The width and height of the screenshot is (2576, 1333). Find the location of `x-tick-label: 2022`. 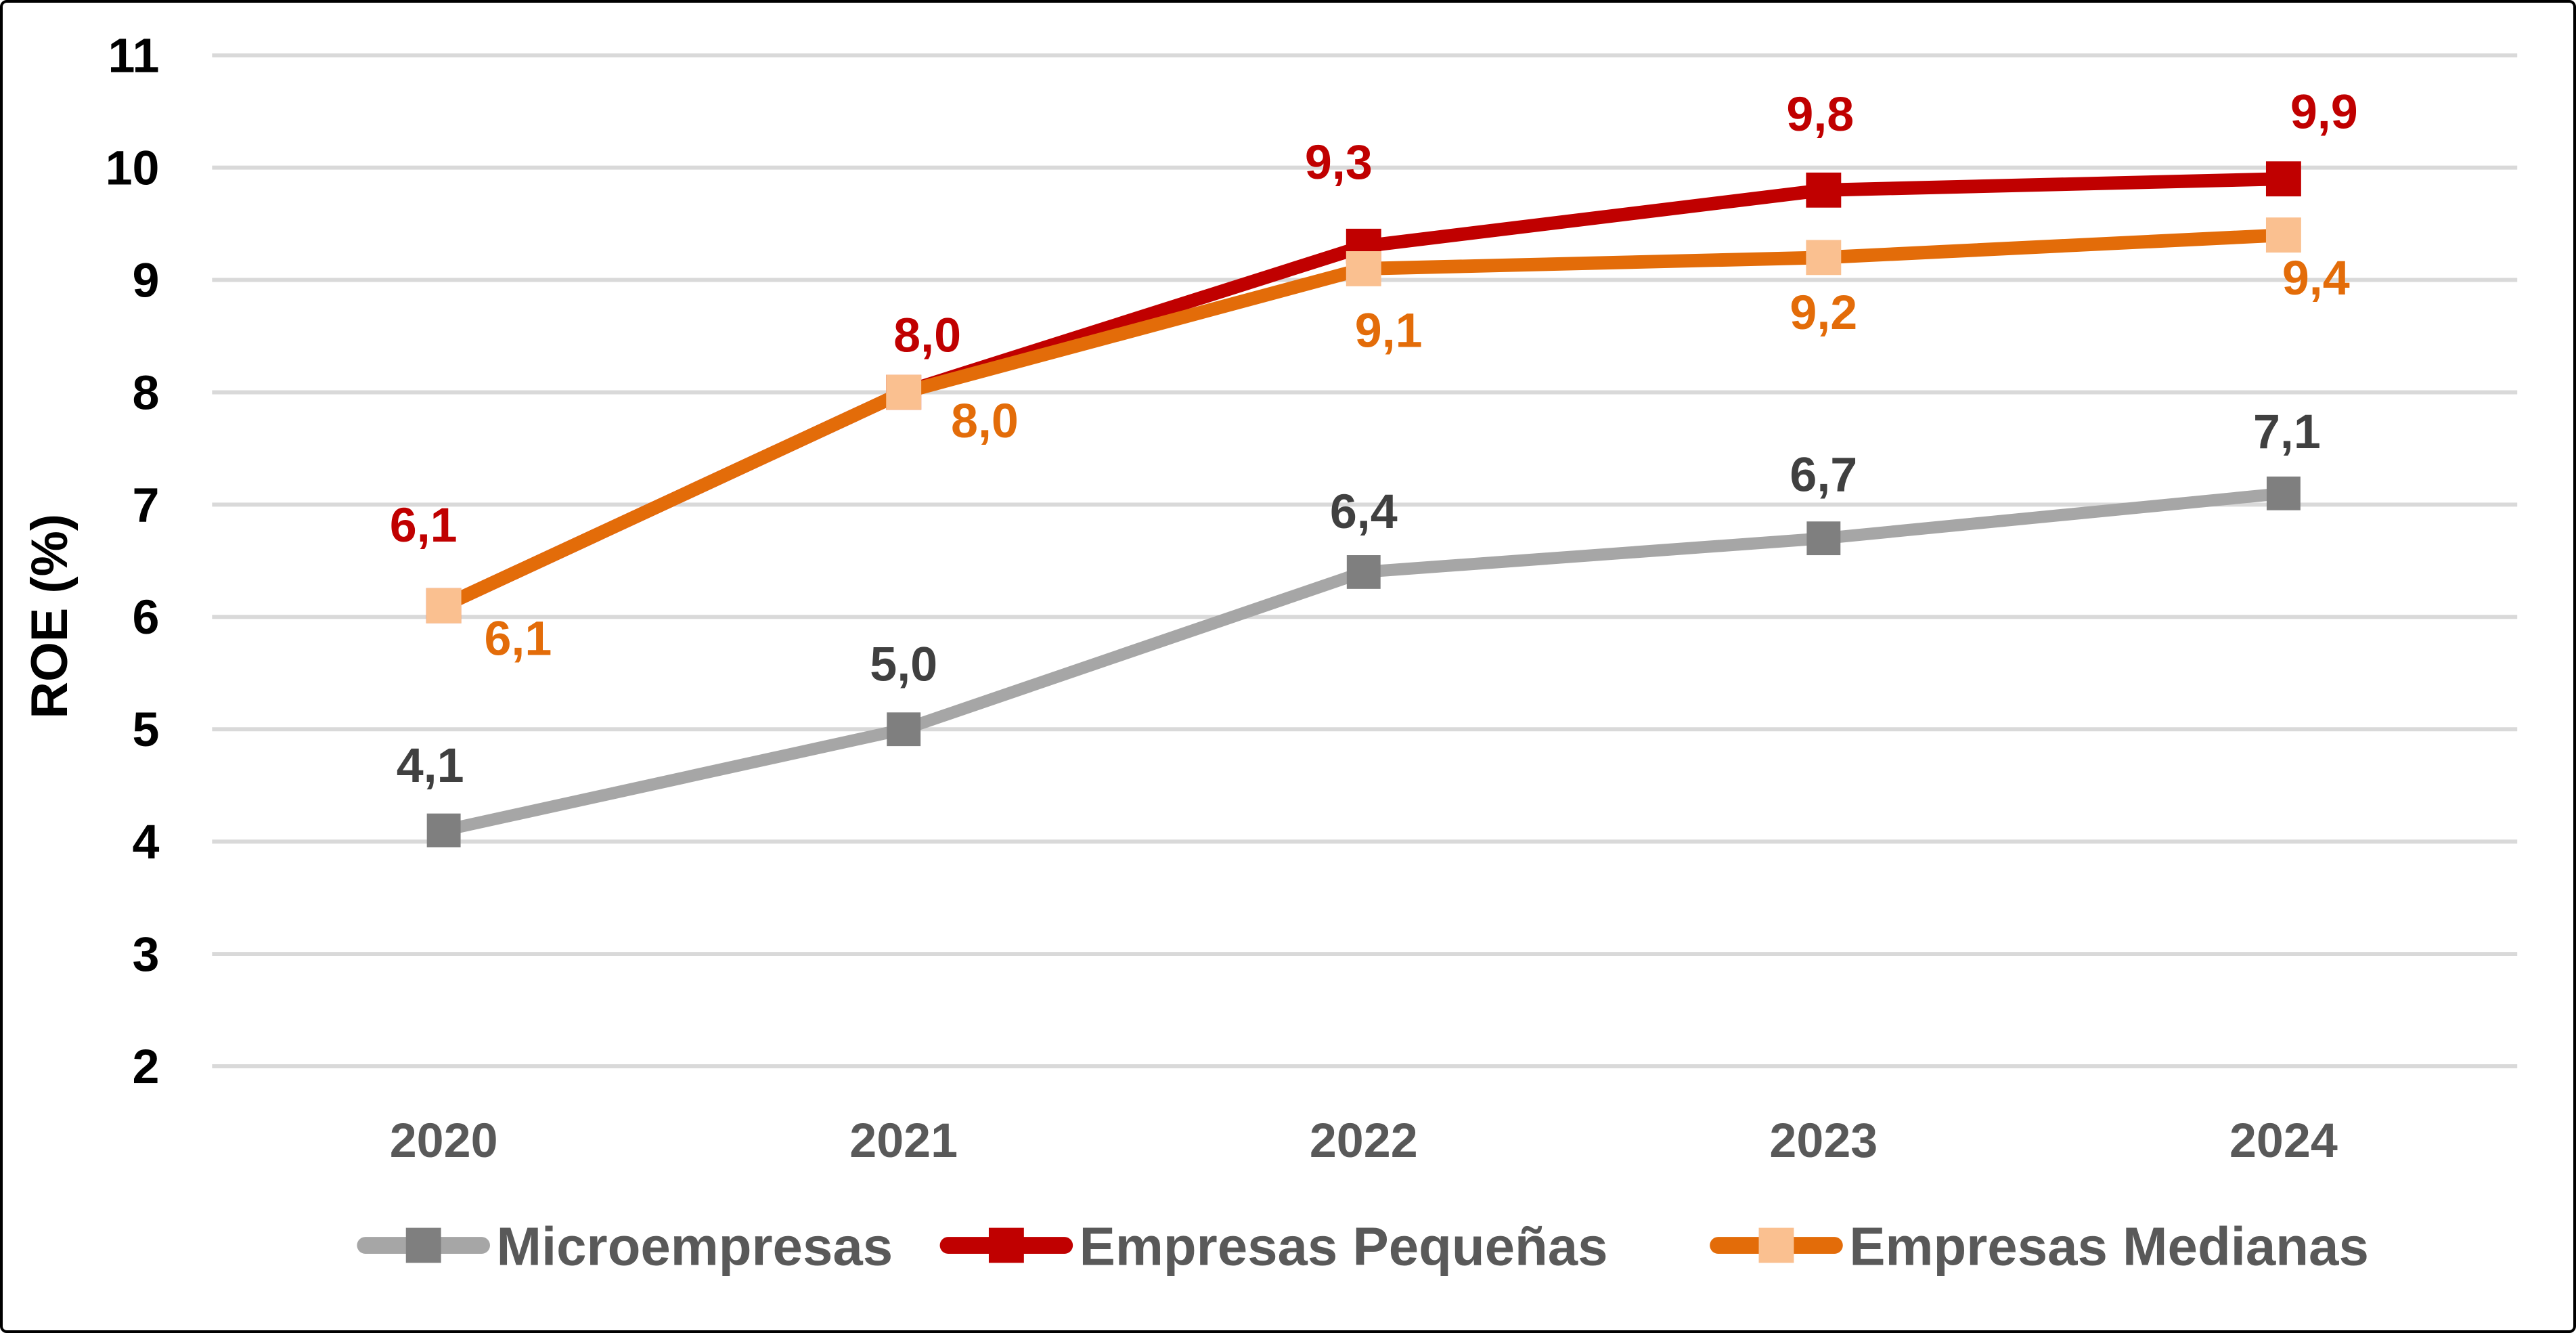

x-tick-label: 2022 is located at coordinates (1364, 1141).